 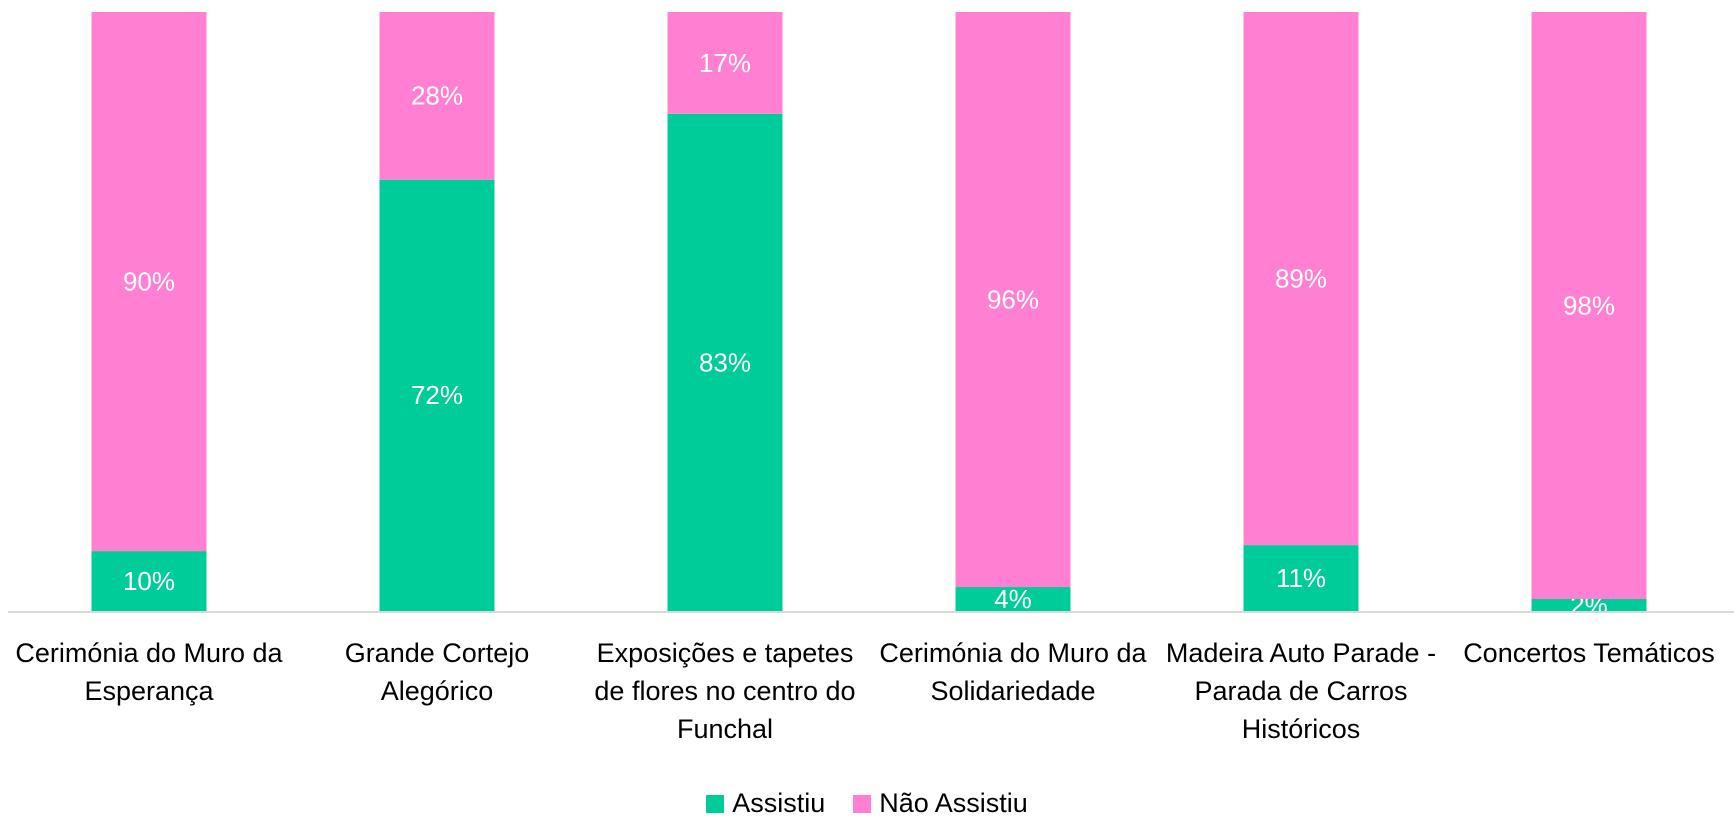 I want to click on data-label: 90%, so click(x=149, y=281).